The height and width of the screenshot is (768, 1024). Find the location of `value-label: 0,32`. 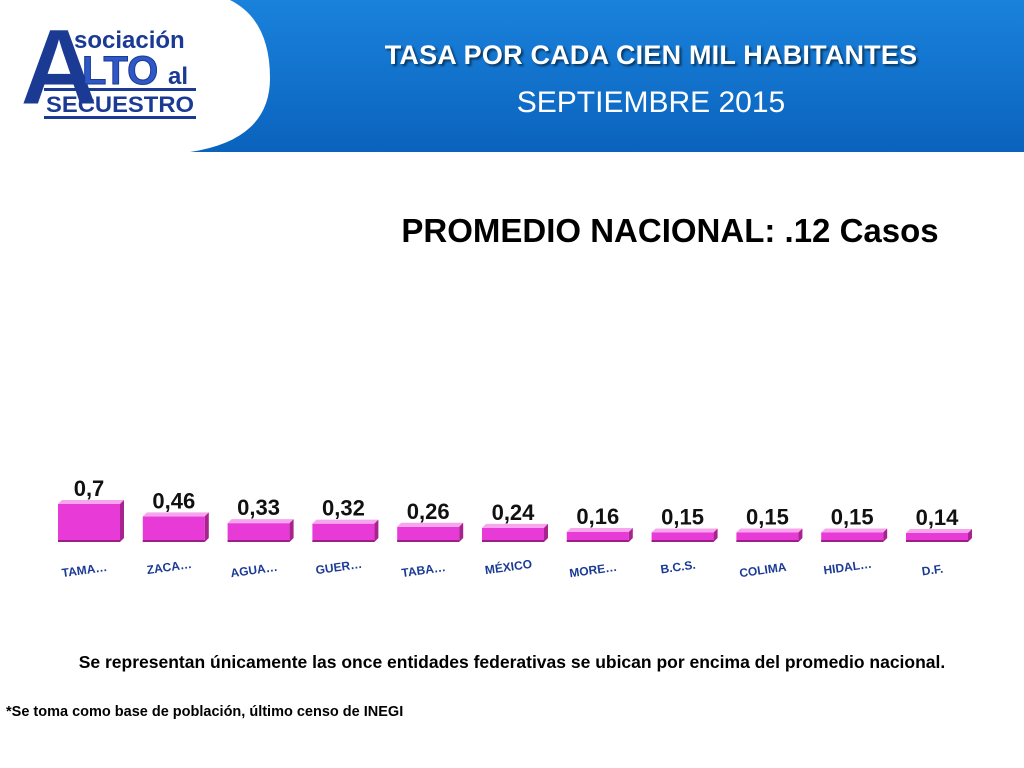

value-label: 0,32 is located at coordinates (343, 508).